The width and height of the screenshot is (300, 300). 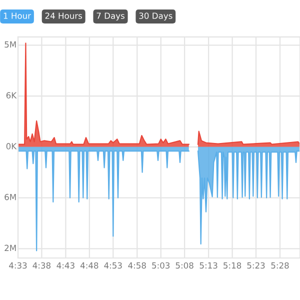 What do you see at coordinates (10, 44) in the screenshot?
I see `text: 5M` at bounding box center [10, 44].